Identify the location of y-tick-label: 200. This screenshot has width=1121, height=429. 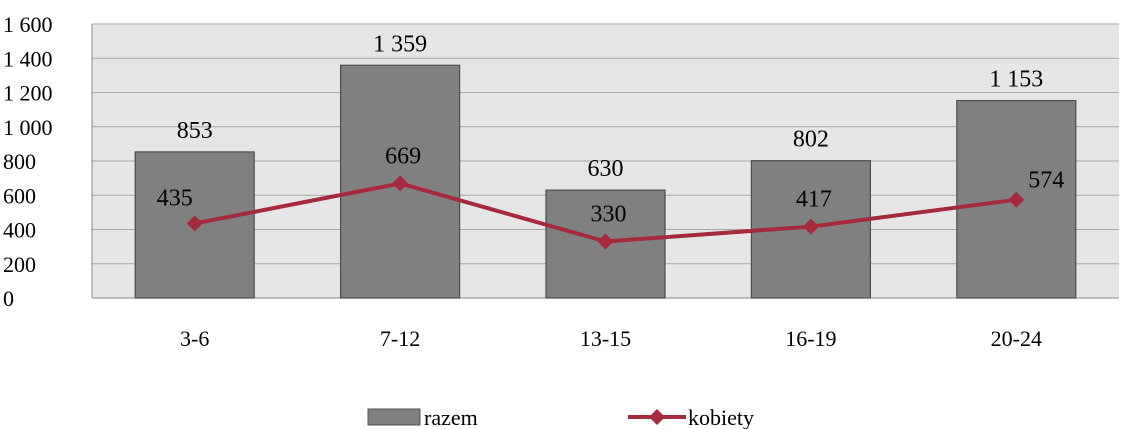
(19, 264).